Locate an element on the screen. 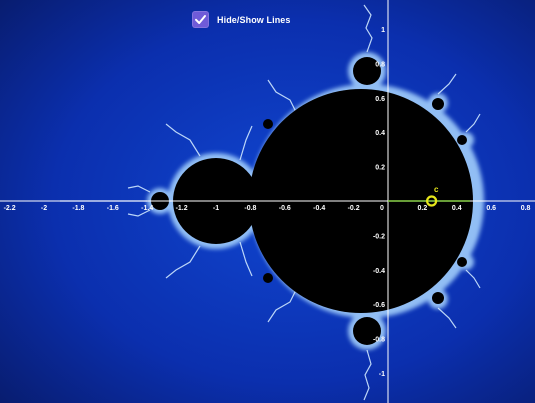 The image size is (535, 403). y-tick-label: -0.2 is located at coordinates (379, 236).